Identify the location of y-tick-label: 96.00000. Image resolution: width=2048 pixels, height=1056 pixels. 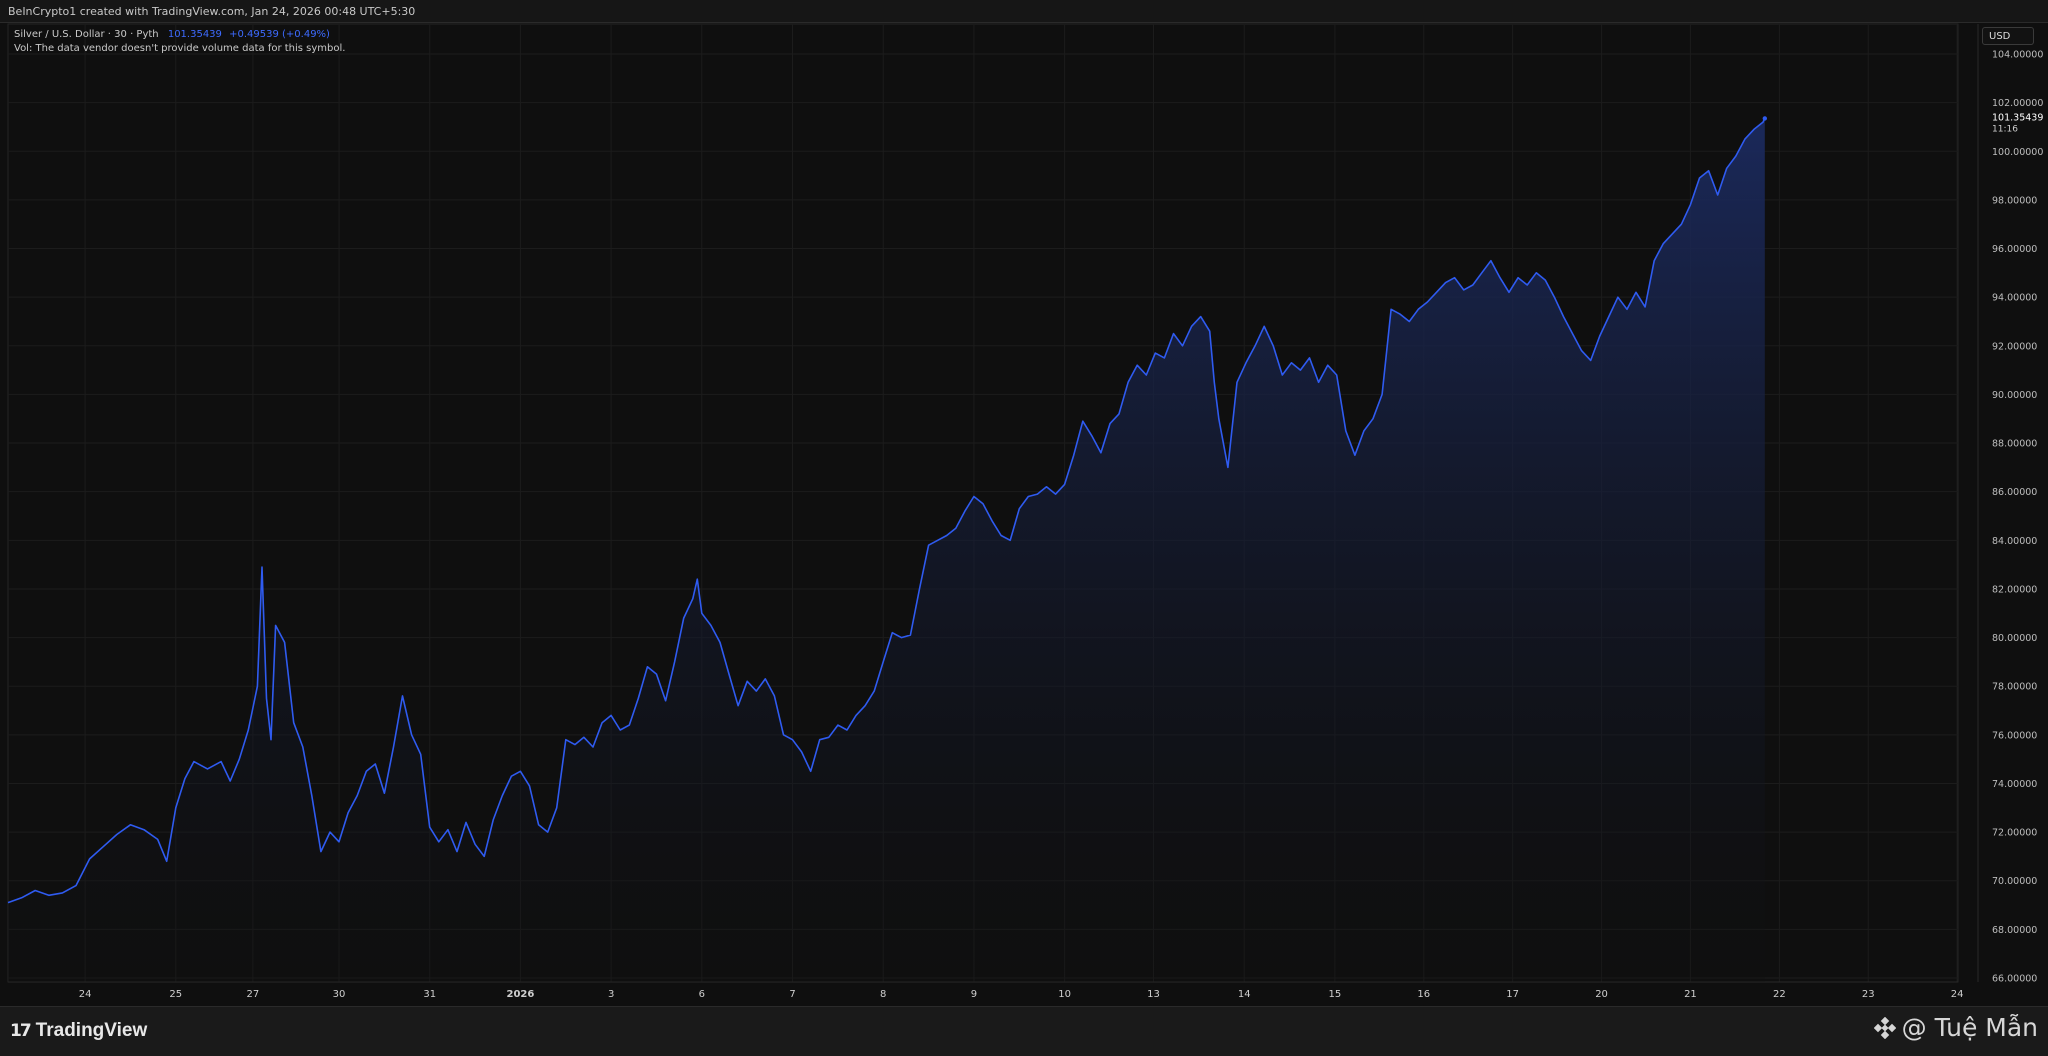
(2014, 249).